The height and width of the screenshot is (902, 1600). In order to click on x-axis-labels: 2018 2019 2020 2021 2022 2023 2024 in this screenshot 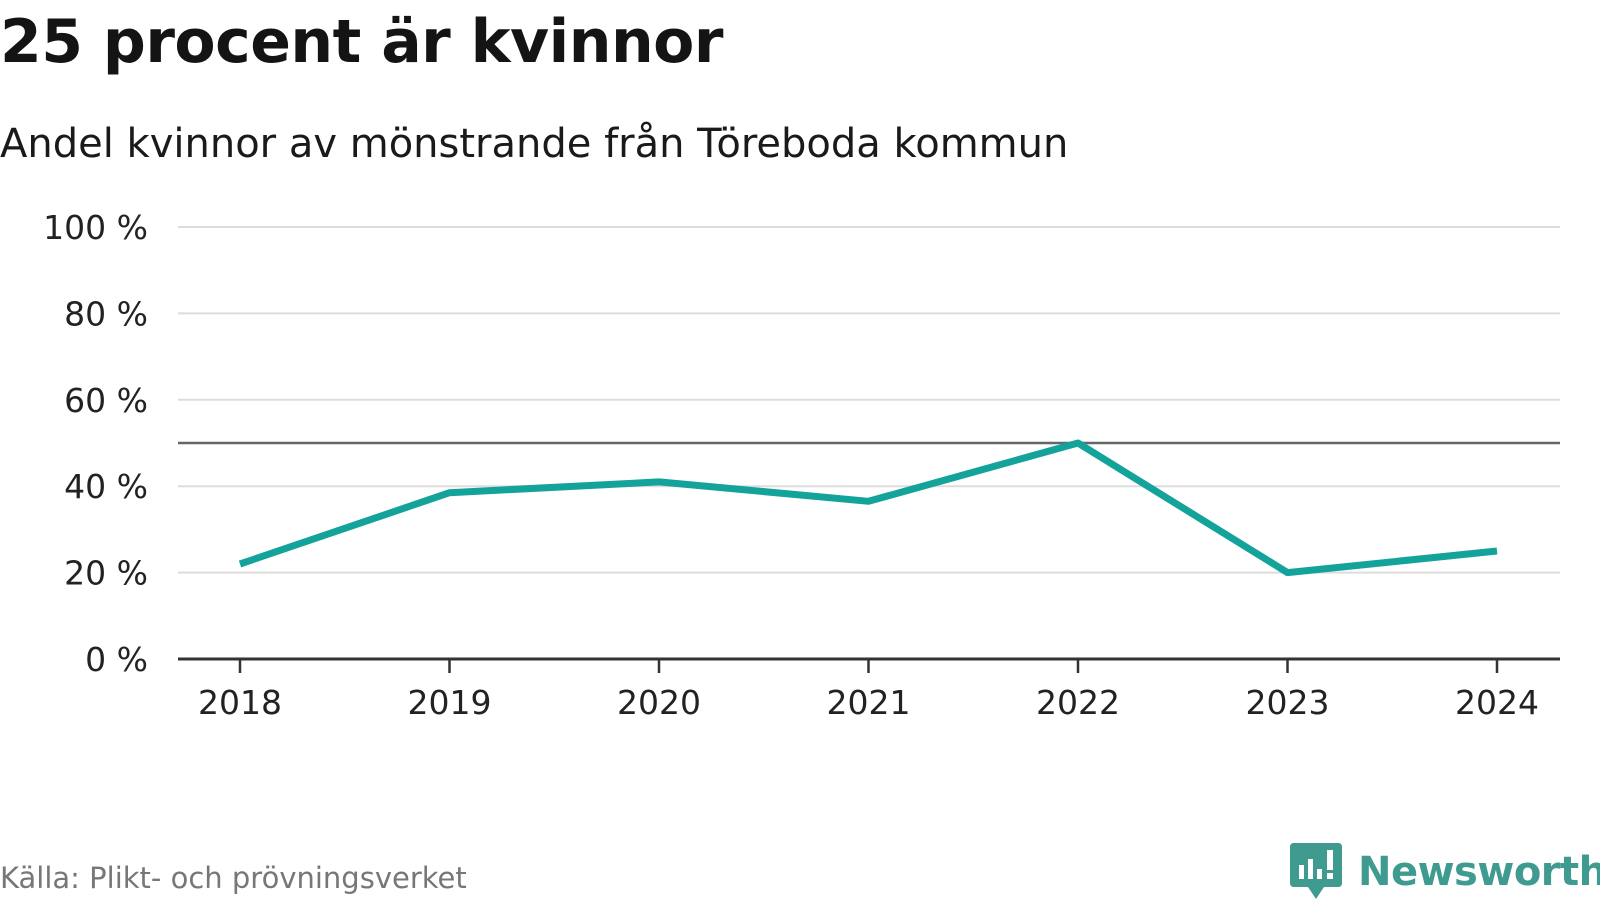, I will do `click(868, 702)`.